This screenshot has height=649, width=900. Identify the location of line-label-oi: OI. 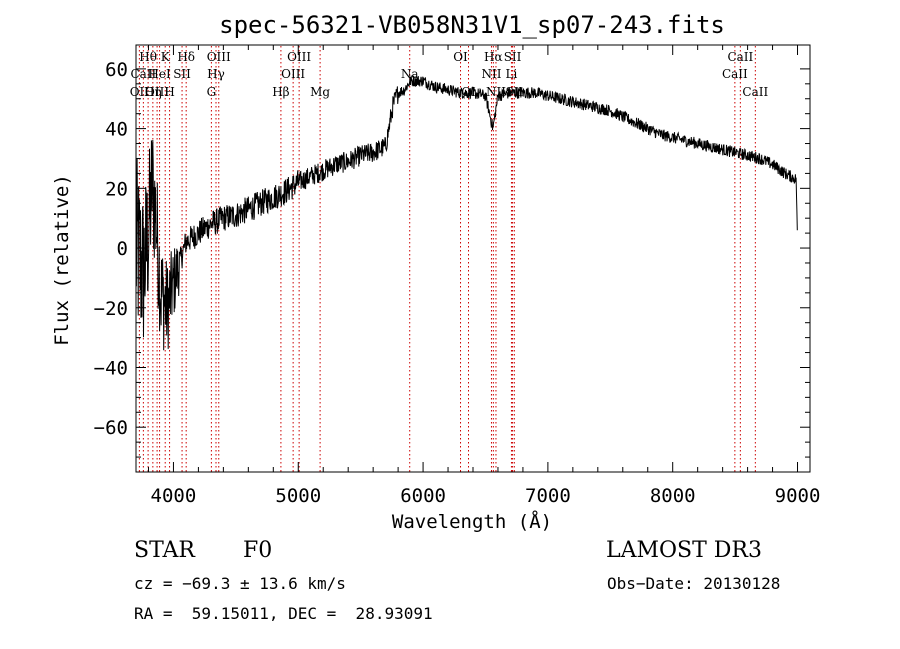
(460, 57).